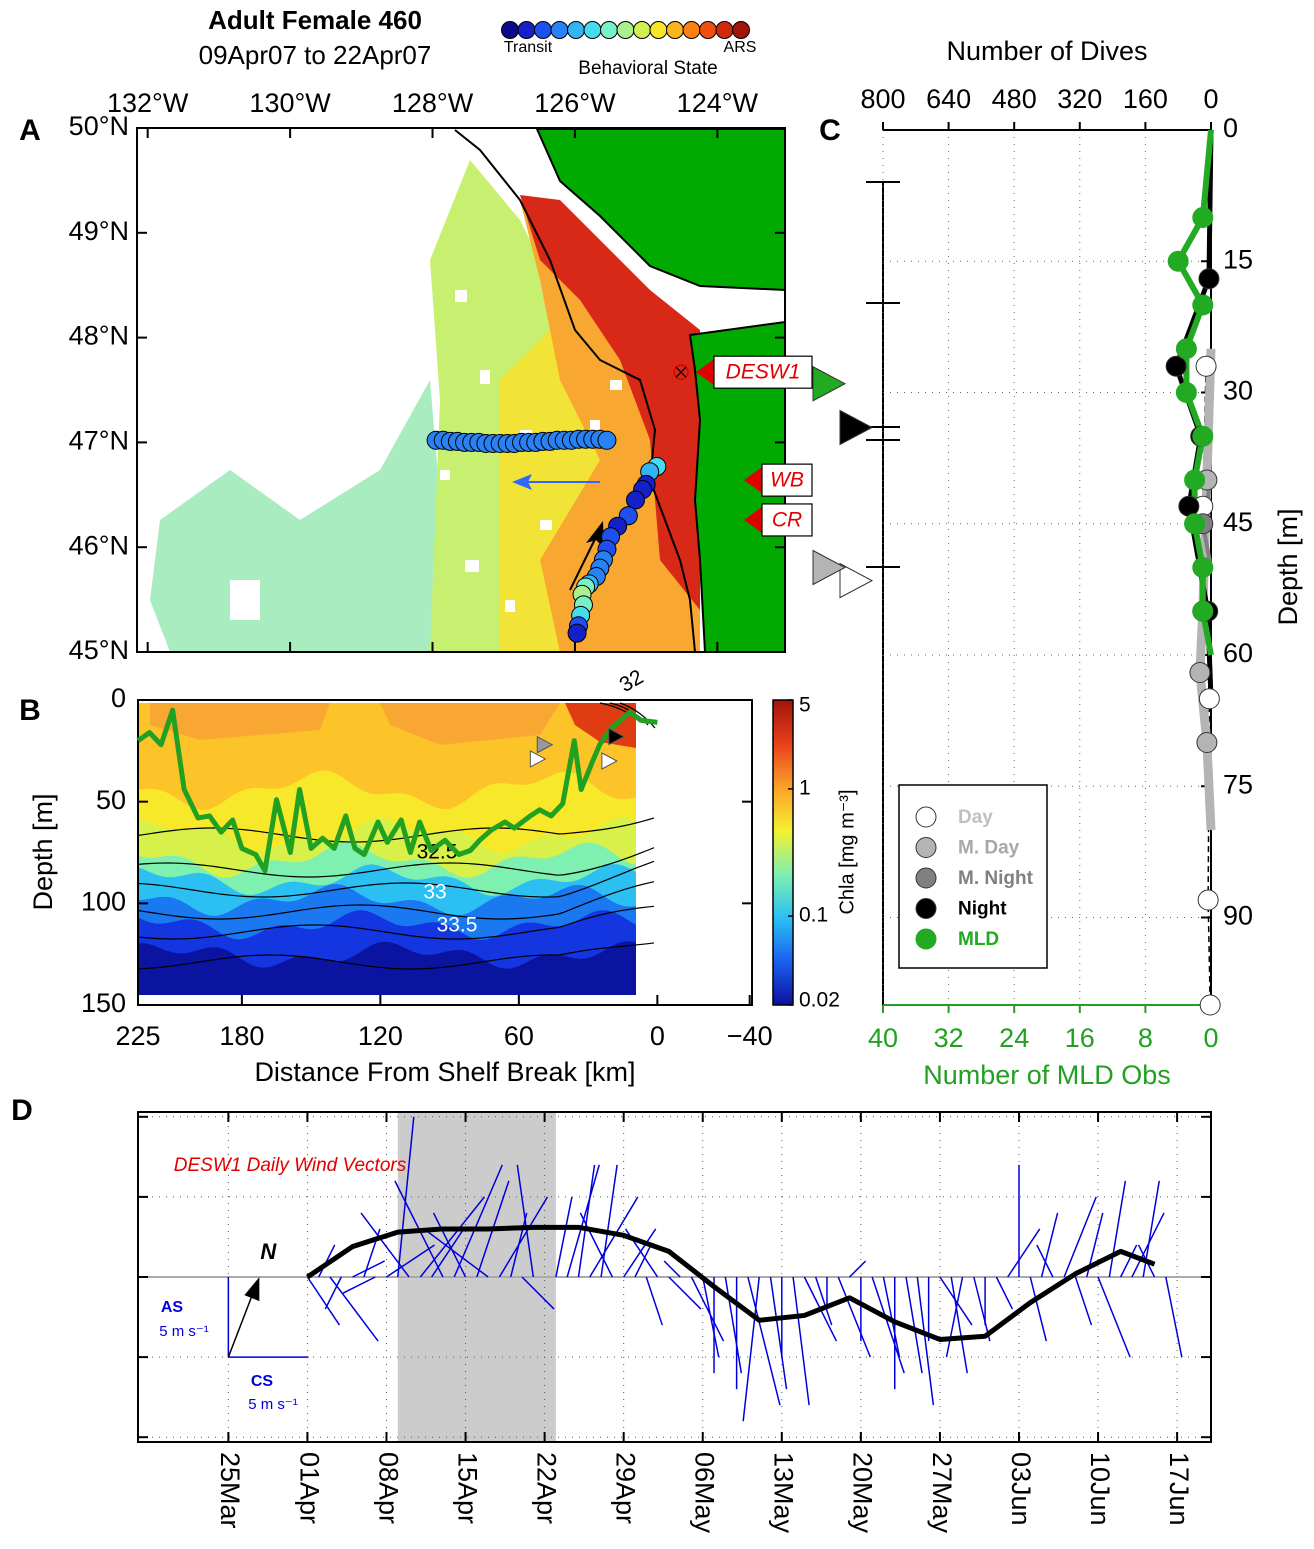 The width and height of the screenshot is (1314, 1549). I want to click on state-high-label: ARS, so click(740, 47).